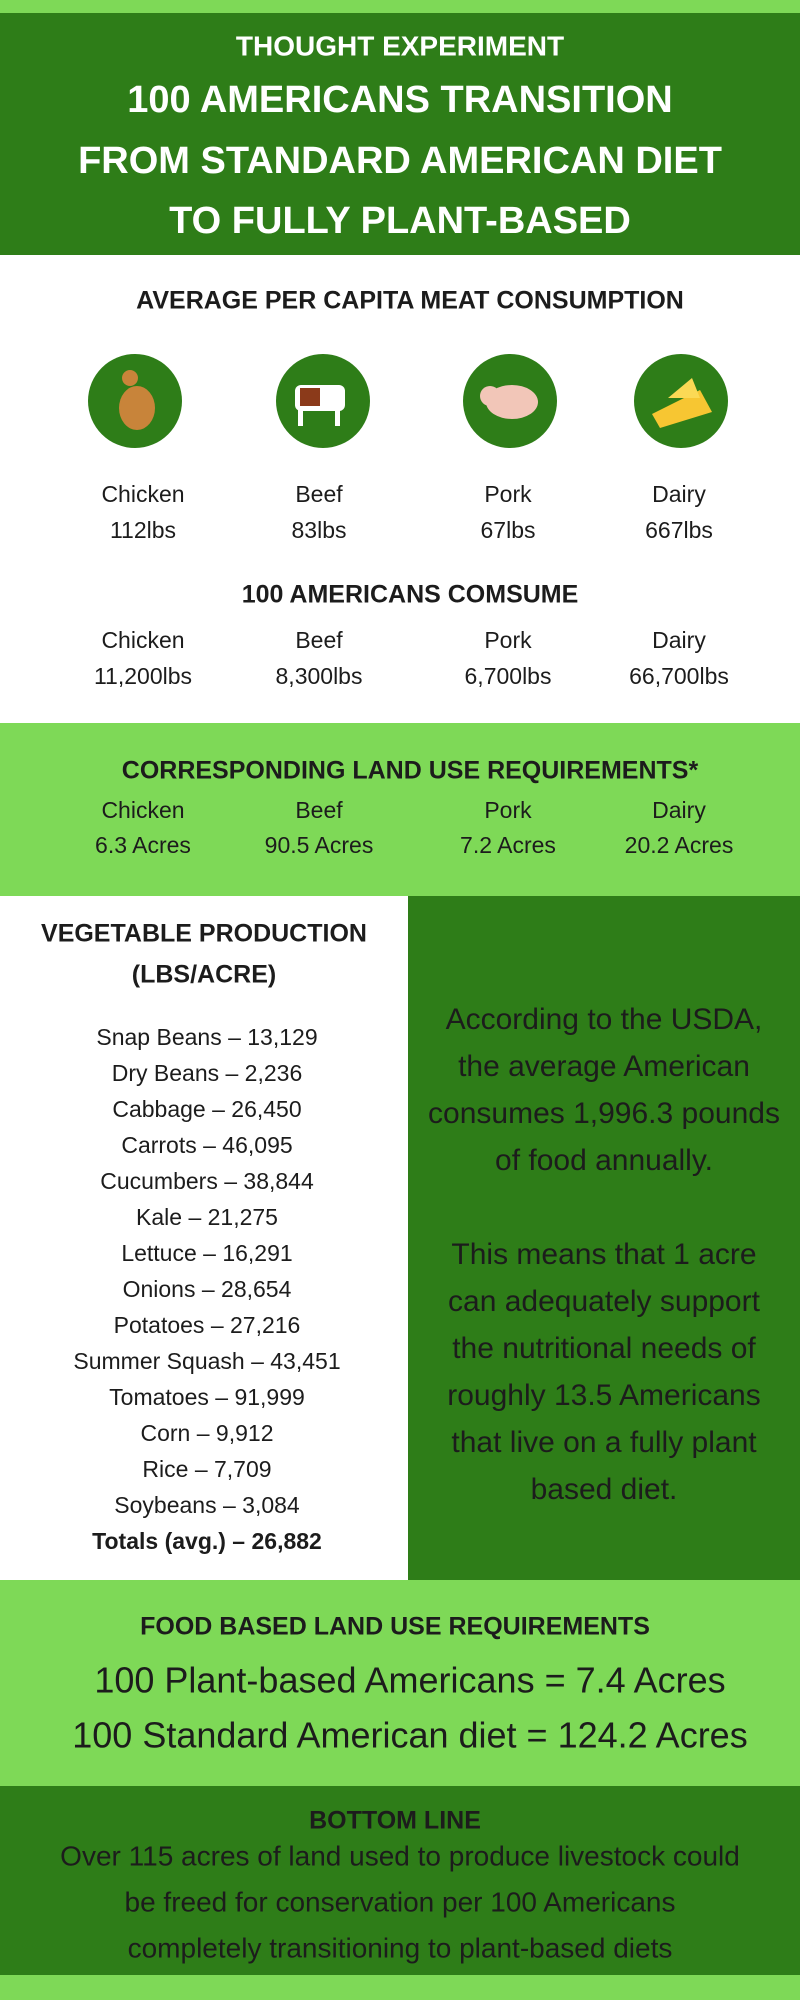 The width and height of the screenshot is (800, 2000). I want to click on usda-line: of food annually., so click(604, 1160).